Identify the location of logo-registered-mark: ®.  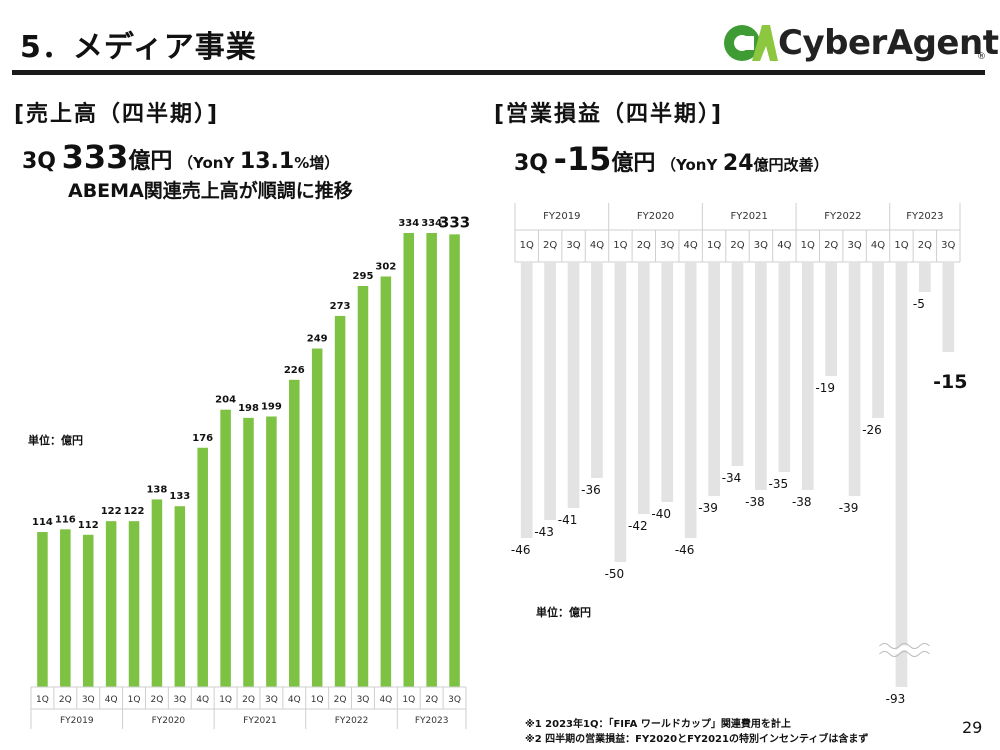
(981, 57).